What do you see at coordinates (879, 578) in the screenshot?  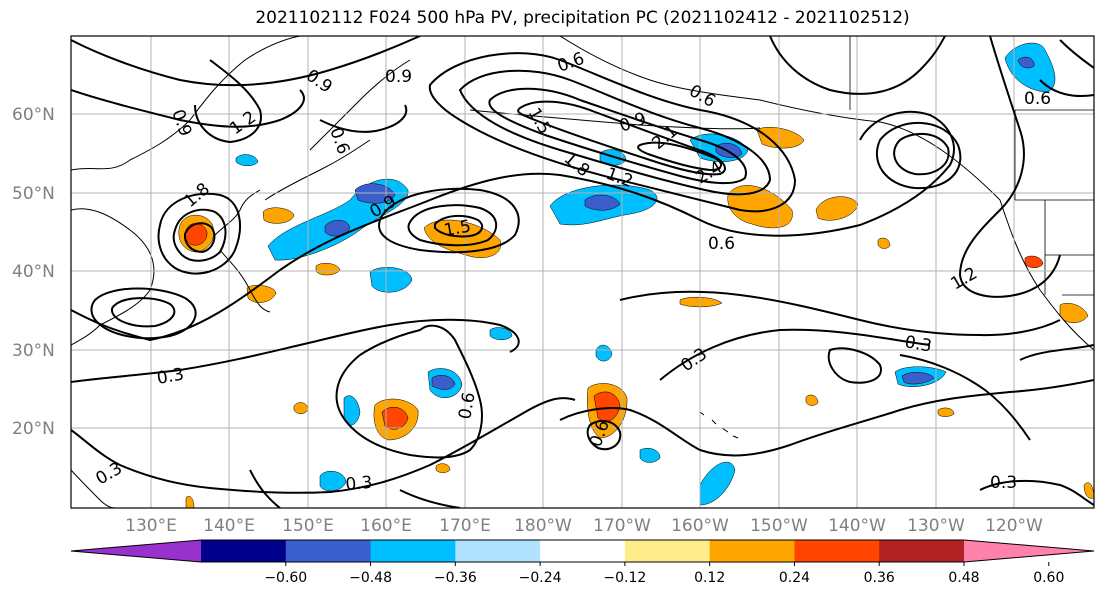 I see `colorbar-tick-label: 0.36` at bounding box center [879, 578].